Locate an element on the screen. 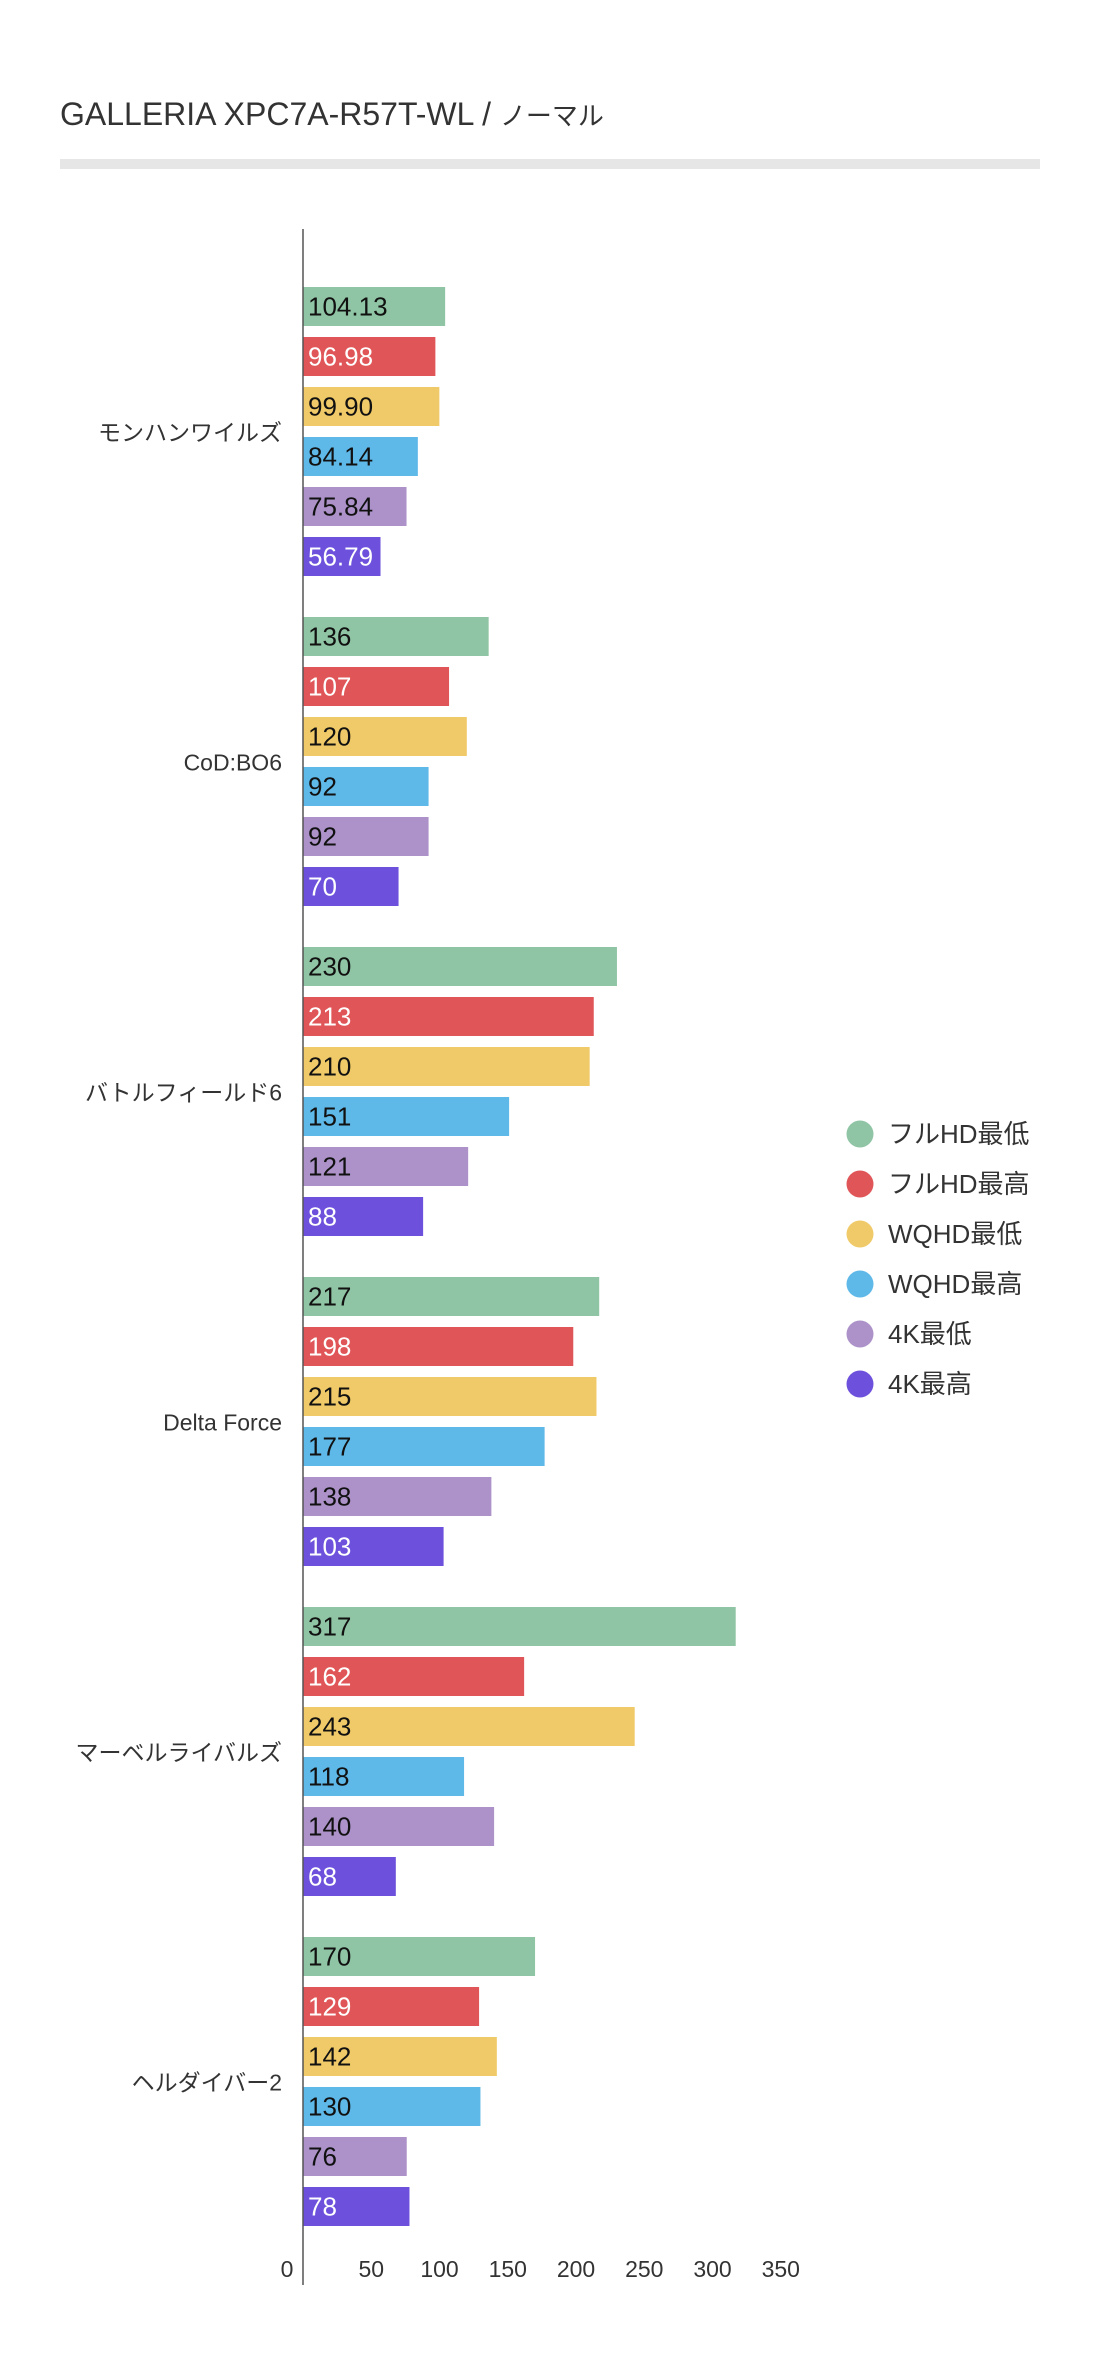 The image size is (1100, 2354). chart-title: GALLERIA XPC7A-R57T-WL / ノーマル is located at coordinates (332, 114).